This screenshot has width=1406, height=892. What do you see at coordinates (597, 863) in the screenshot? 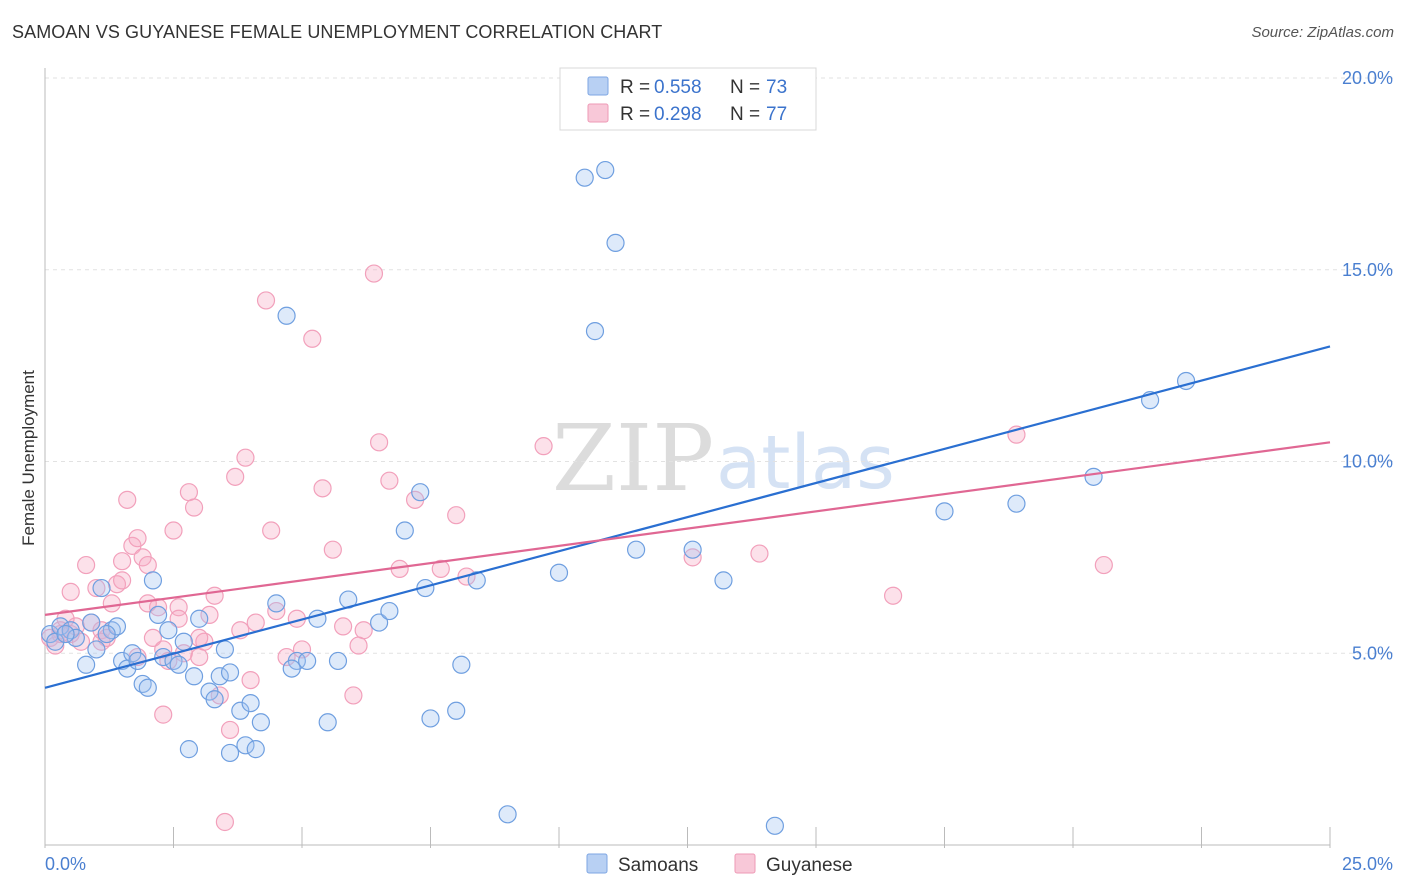
I see `bottom-legend-swatch-samoans` at bounding box center [597, 863].